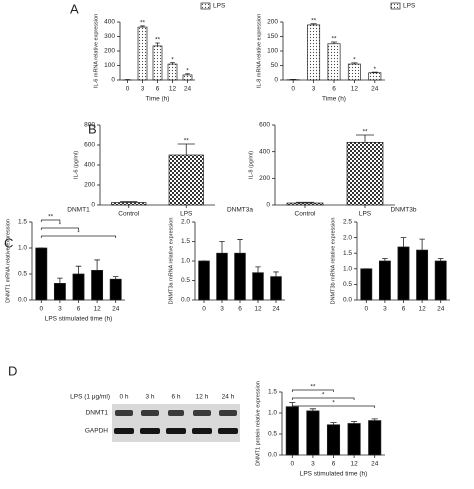 Image resolution: width=474 pixels, height=489 pixels. I want to click on lane-label: 3 h, so click(149, 397).